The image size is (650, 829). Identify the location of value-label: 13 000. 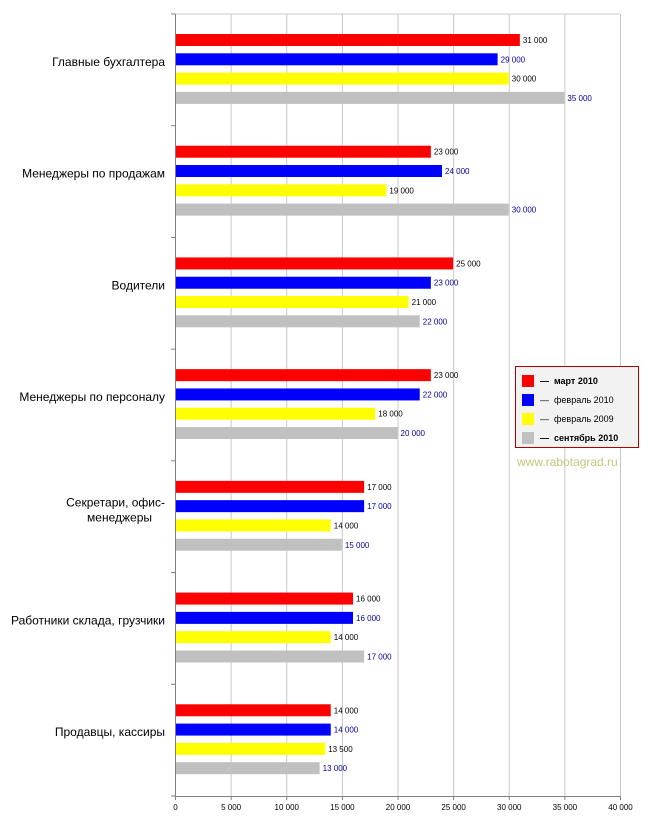
(335, 768).